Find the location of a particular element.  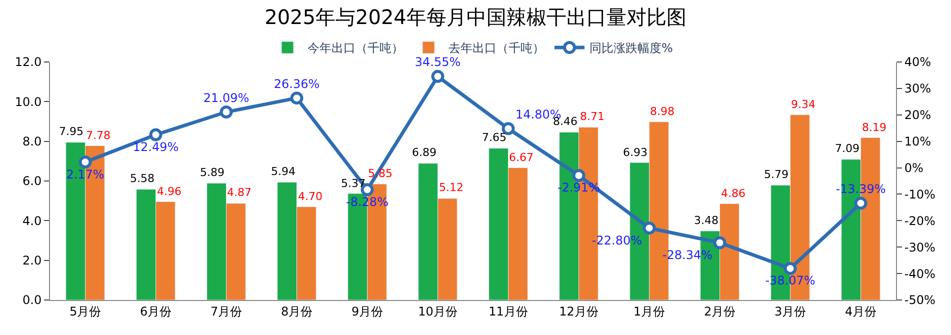

data-label: -8.28% is located at coordinates (367, 201).